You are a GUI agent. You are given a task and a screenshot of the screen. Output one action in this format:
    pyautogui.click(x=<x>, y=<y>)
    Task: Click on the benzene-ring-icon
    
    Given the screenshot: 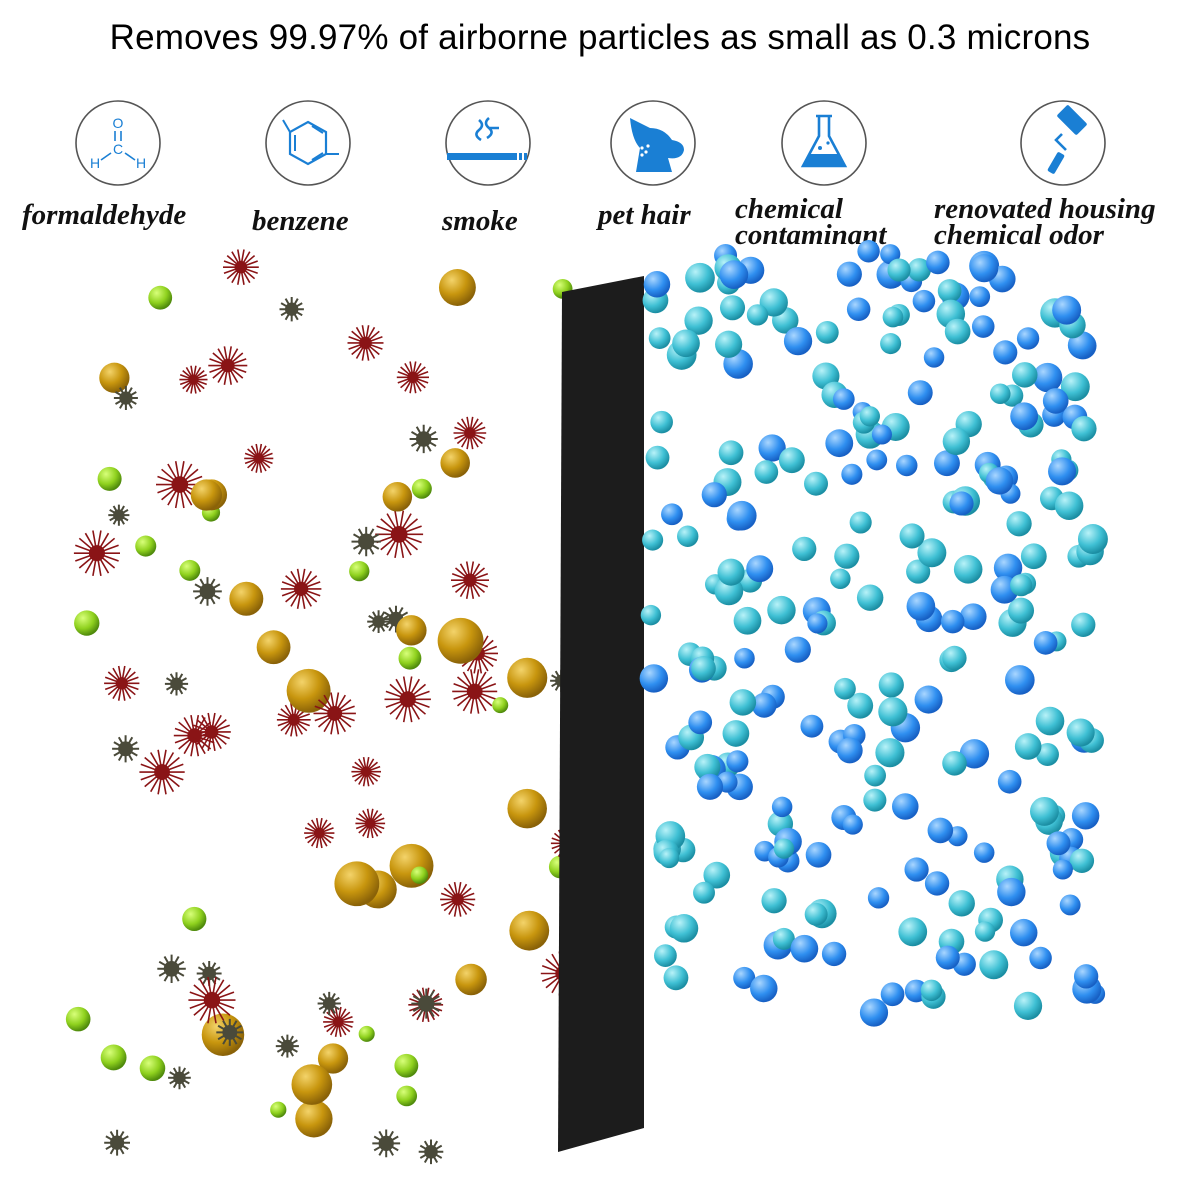 What is the action you would take?
    pyautogui.click(x=308, y=143)
    